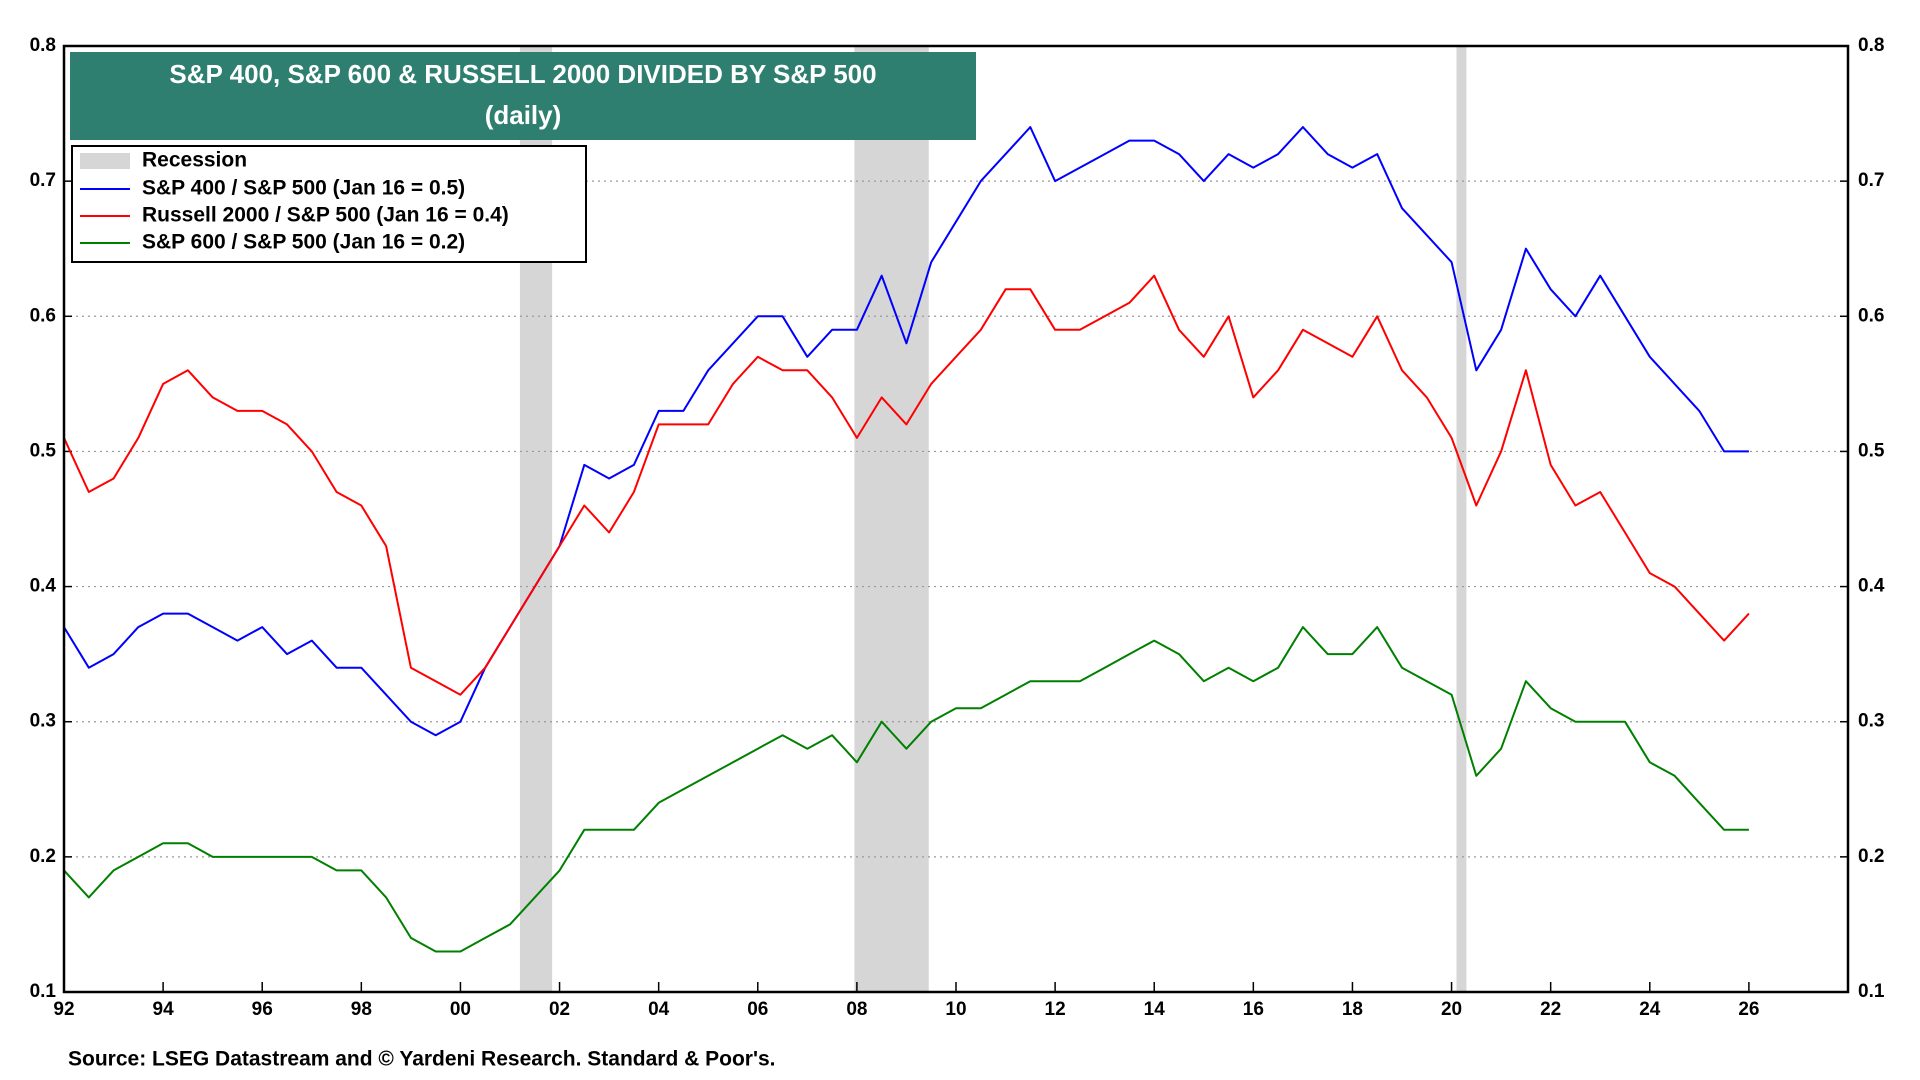 The image size is (1920, 1080). What do you see at coordinates (659, 1009) in the screenshot?
I see `x-tick-label: 04` at bounding box center [659, 1009].